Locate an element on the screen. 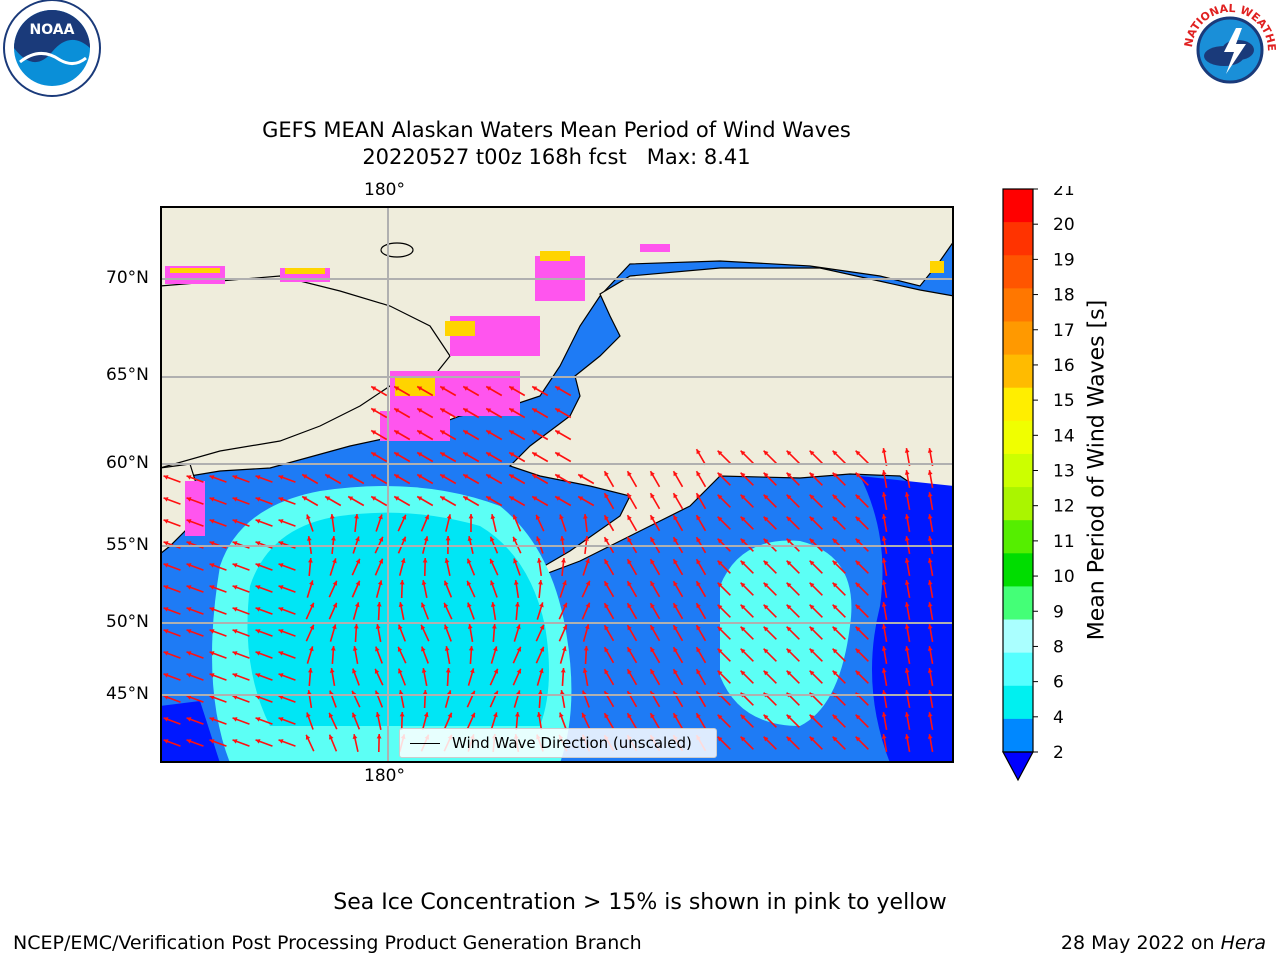  map-legend: Wind Wave Direction (unscaled) is located at coordinates (558, 743).